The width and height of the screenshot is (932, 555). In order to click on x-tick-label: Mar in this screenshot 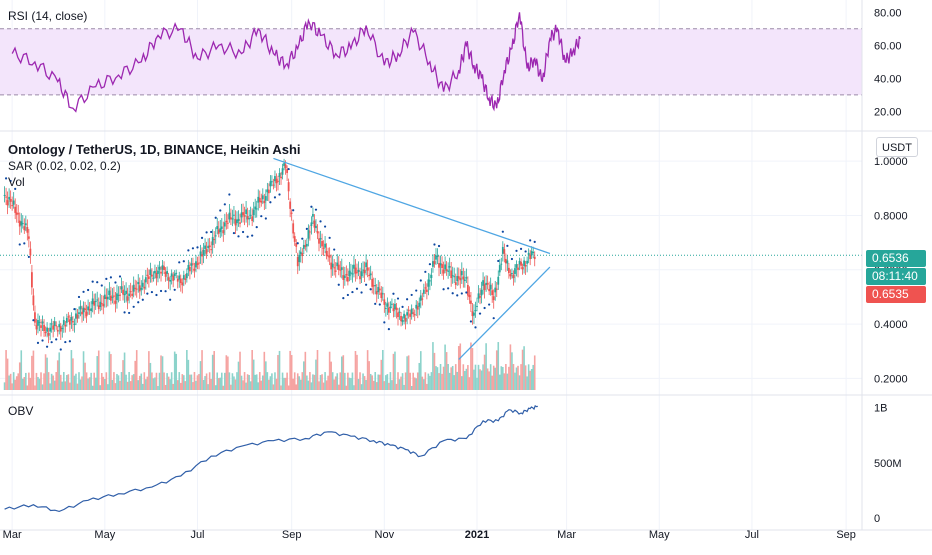, I will do `click(12, 535)`.